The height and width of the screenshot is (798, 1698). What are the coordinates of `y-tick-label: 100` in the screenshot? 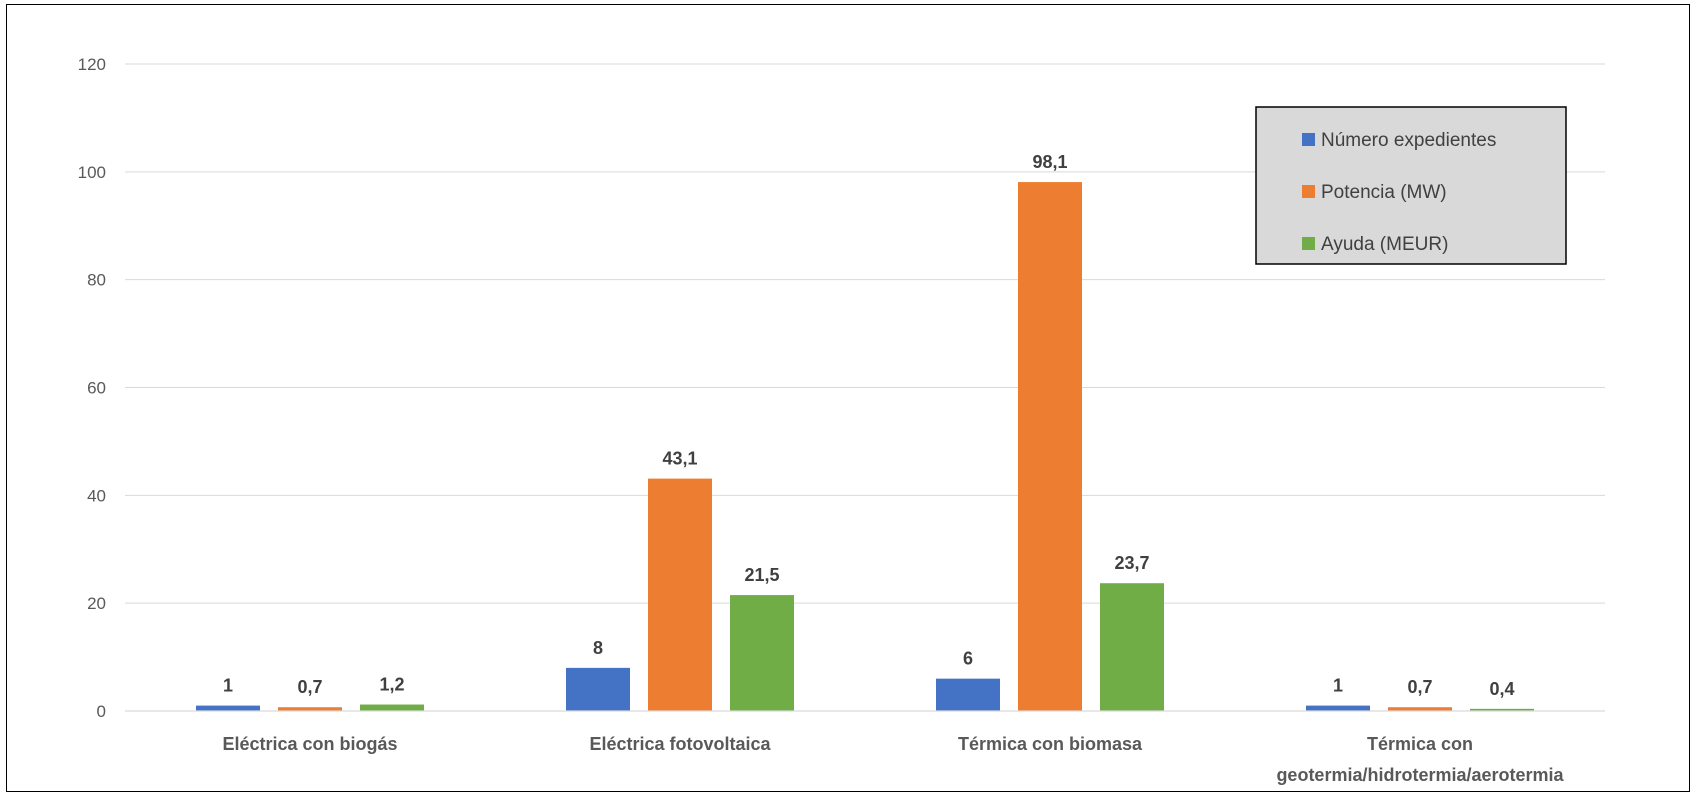 It's located at (92, 172).